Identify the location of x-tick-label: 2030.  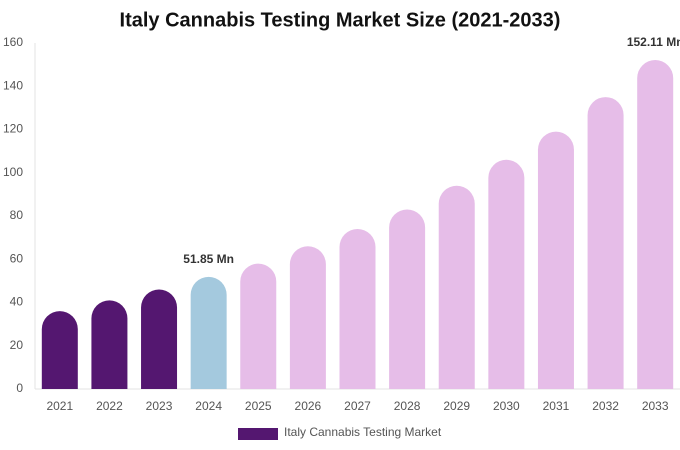
(506, 406).